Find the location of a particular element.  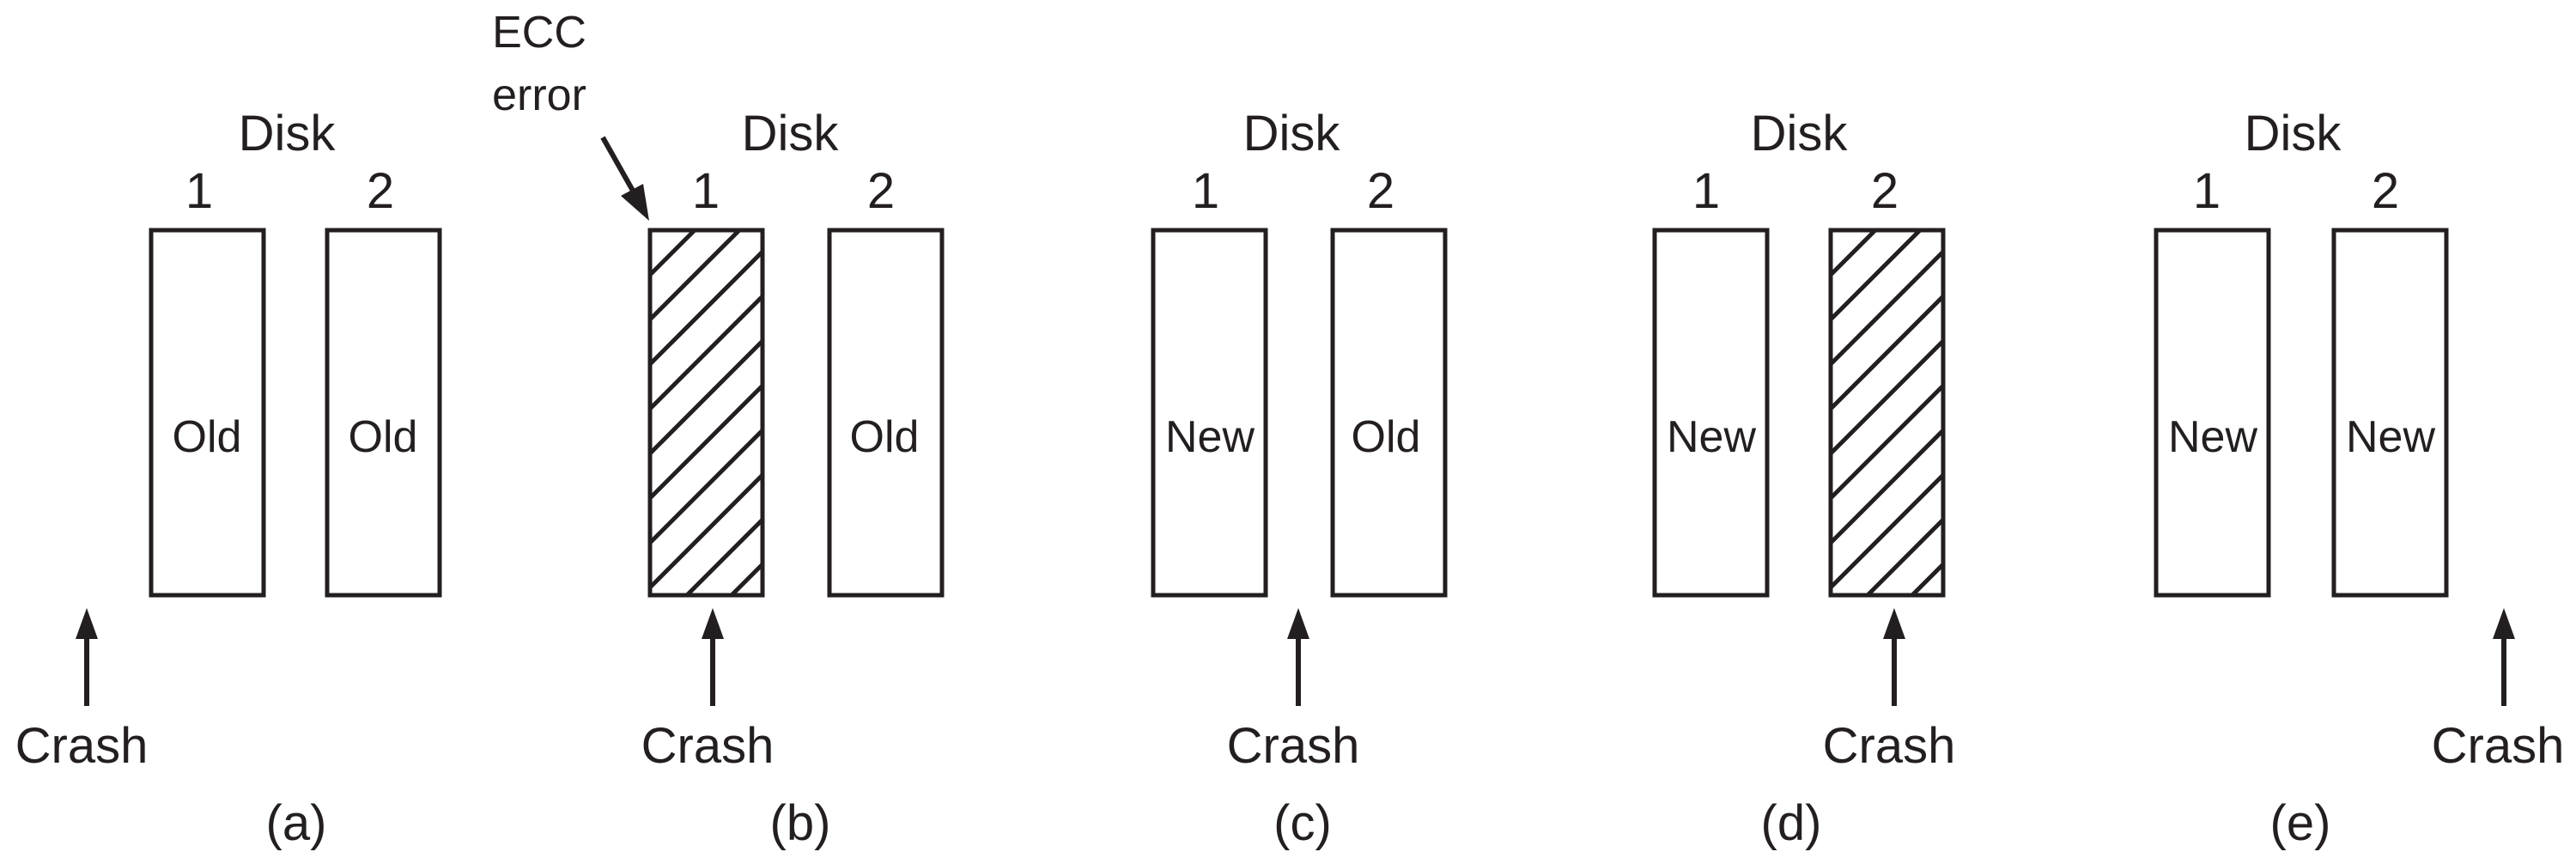

panel-c: Disk 1 2 New Old Crash (c) is located at coordinates (1299, 478).